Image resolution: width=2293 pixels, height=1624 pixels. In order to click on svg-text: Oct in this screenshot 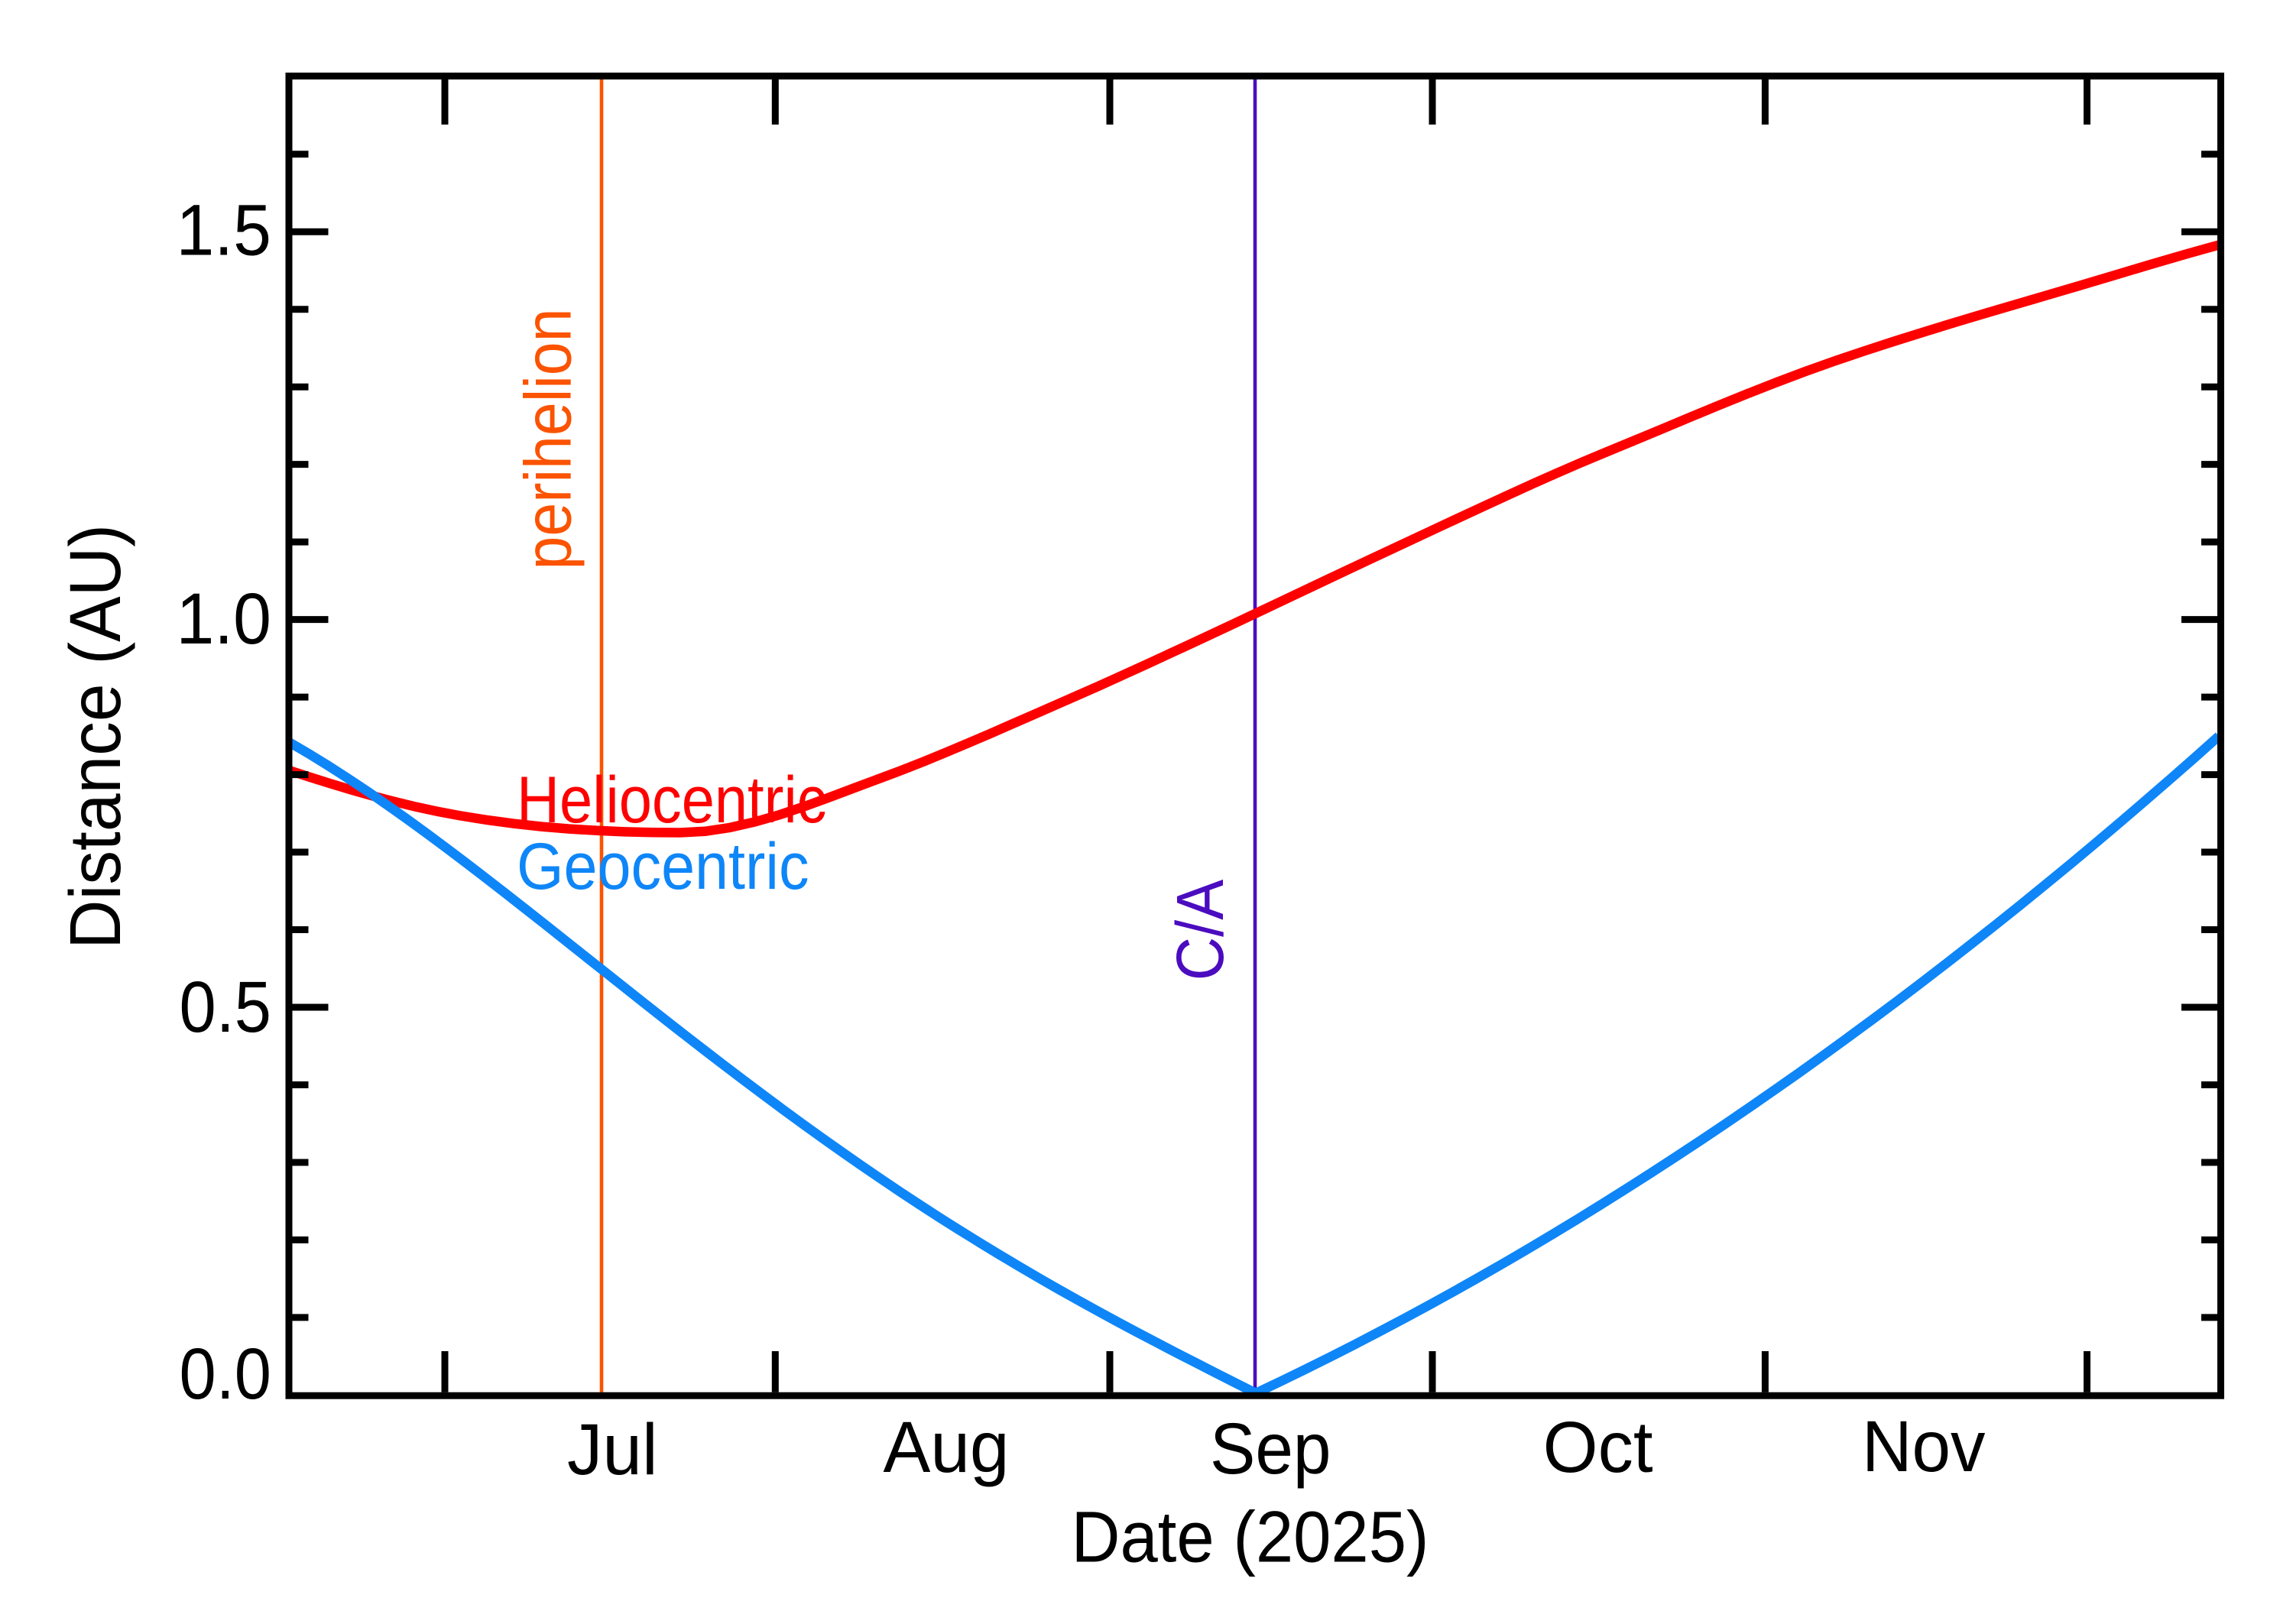, I will do `click(1598, 1447)`.